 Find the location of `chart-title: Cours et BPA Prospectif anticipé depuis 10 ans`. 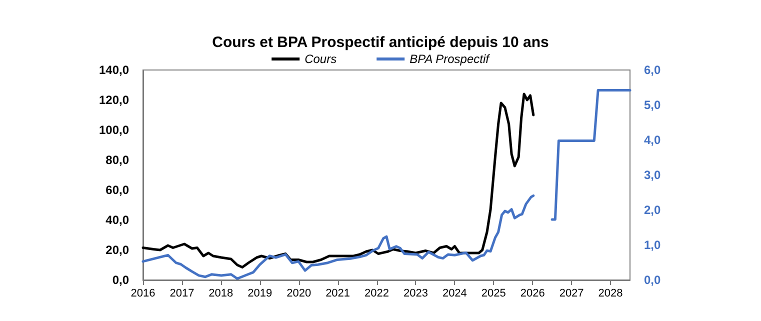

chart-title: Cours et BPA Prospectif anticipé depuis 10 ans is located at coordinates (380, 42).